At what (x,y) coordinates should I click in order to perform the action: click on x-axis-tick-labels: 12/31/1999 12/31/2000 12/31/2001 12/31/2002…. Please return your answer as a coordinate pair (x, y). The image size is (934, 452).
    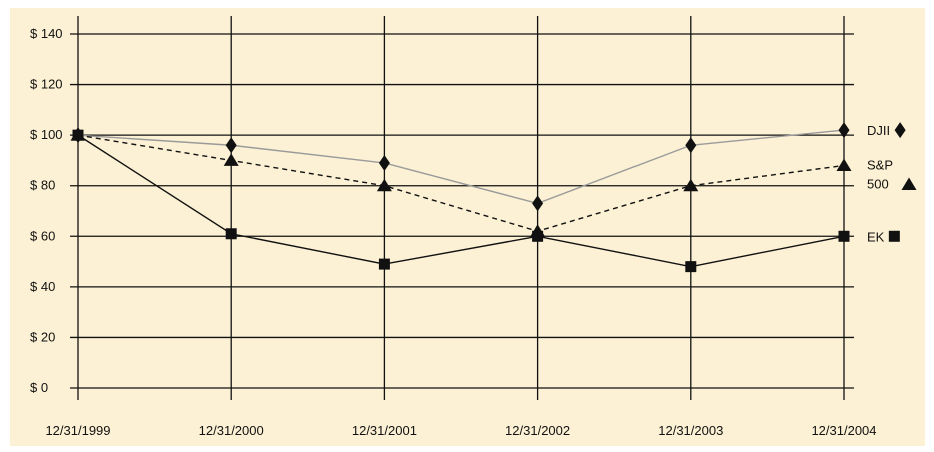
    Looking at the image, I should click on (460, 430).